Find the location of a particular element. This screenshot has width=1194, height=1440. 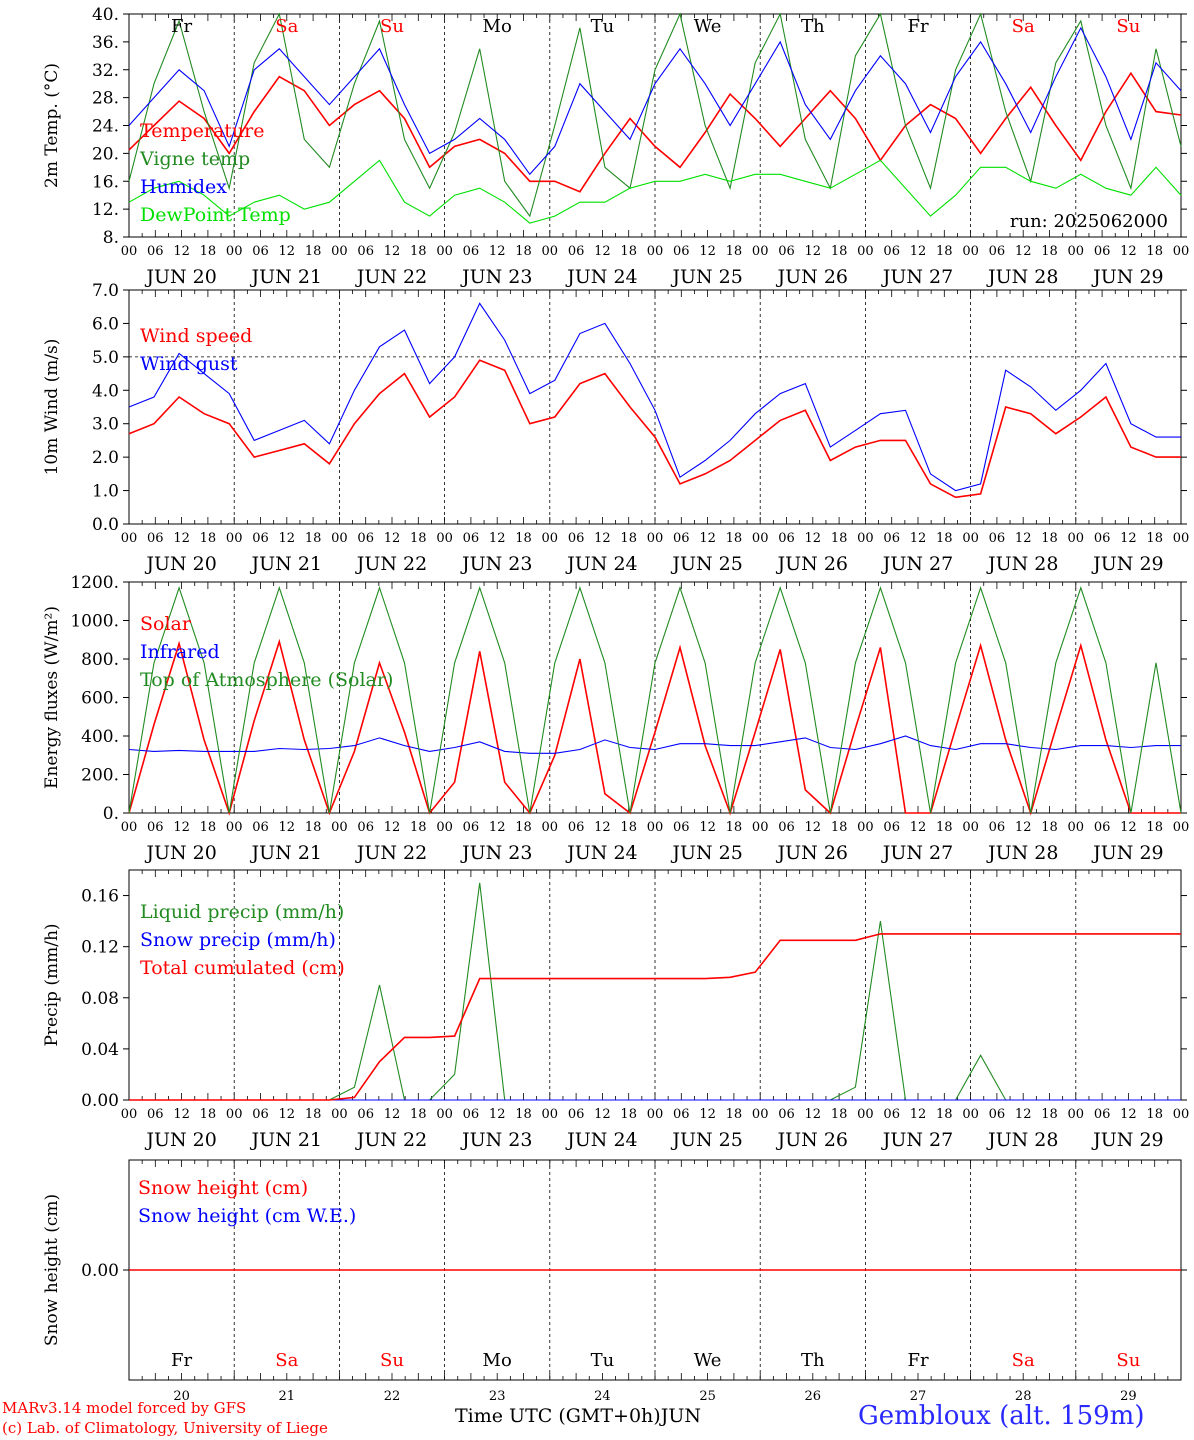

weekday-label-top: Tu is located at coordinates (603, 26).